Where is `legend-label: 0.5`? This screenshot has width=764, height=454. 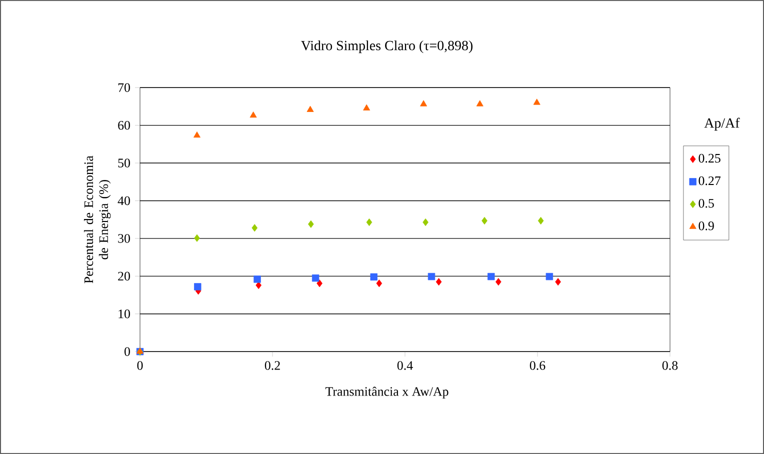
legend-label: 0.5 is located at coordinates (706, 203).